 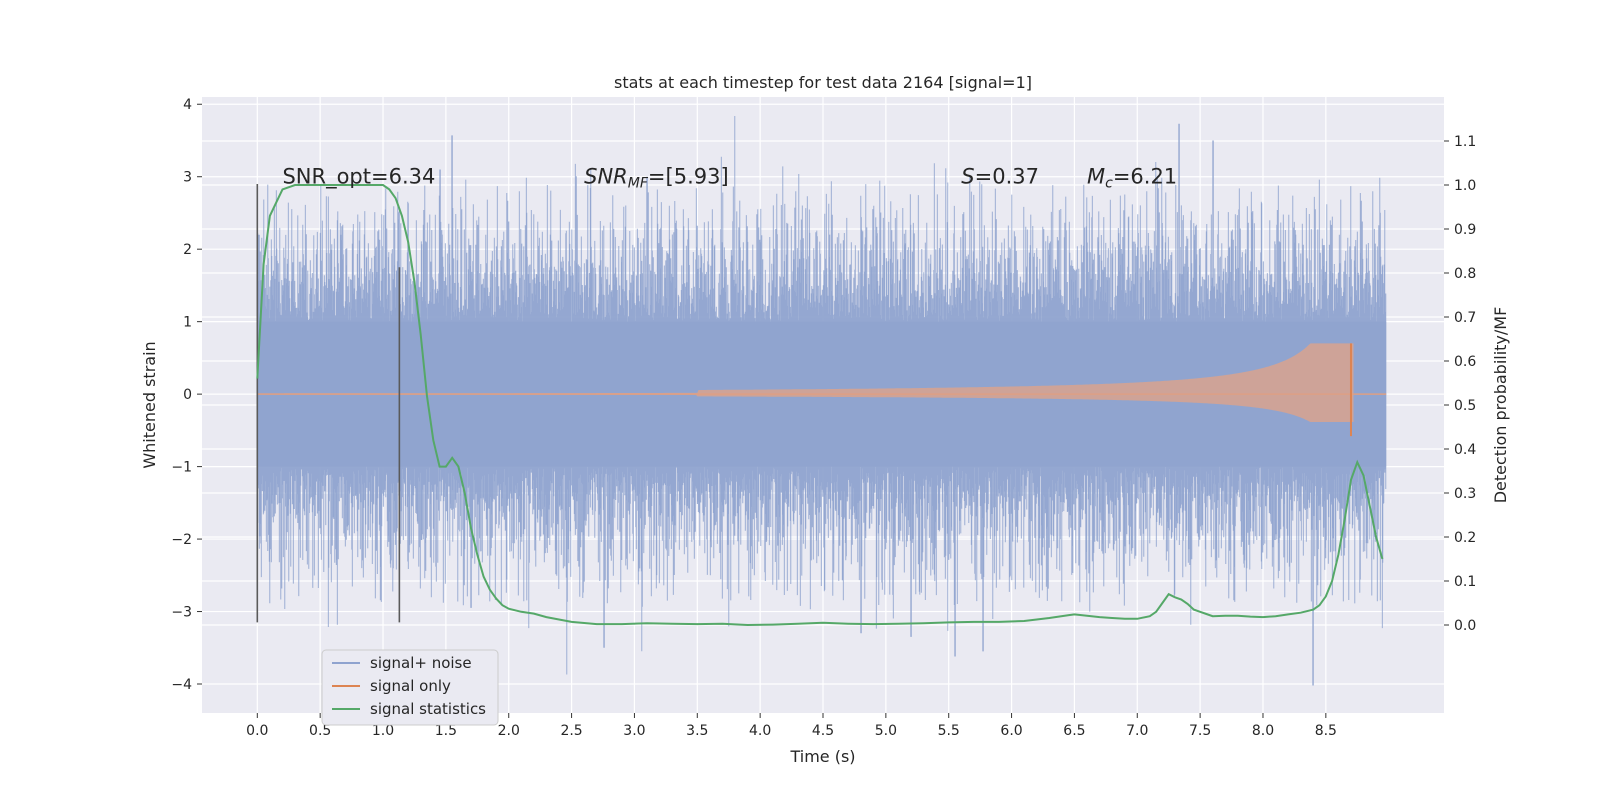 What do you see at coordinates (187, 178) in the screenshot?
I see `y-tick-label-left: 3` at bounding box center [187, 178].